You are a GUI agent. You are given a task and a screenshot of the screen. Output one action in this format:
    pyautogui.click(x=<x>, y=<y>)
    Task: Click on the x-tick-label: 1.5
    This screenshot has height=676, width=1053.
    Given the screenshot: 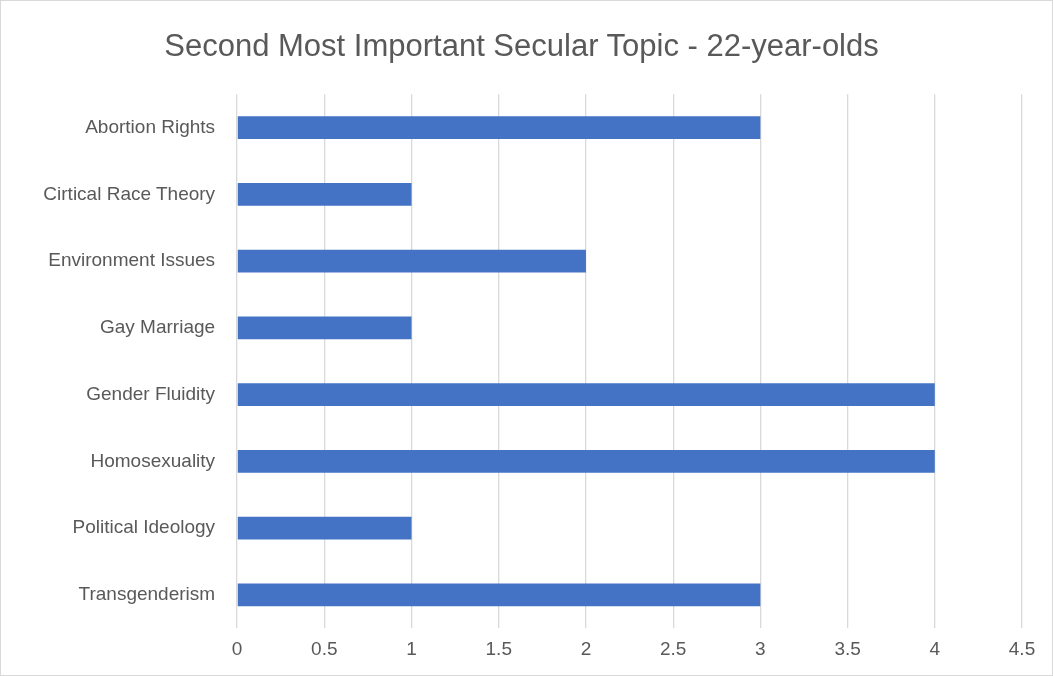 What is the action you would take?
    pyautogui.click(x=498, y=648)
    